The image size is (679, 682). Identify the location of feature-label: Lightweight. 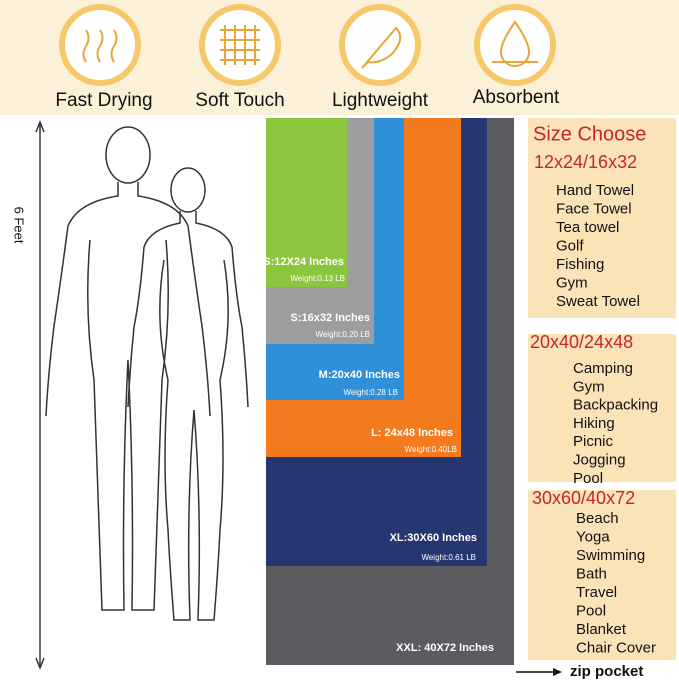
(380, 100).